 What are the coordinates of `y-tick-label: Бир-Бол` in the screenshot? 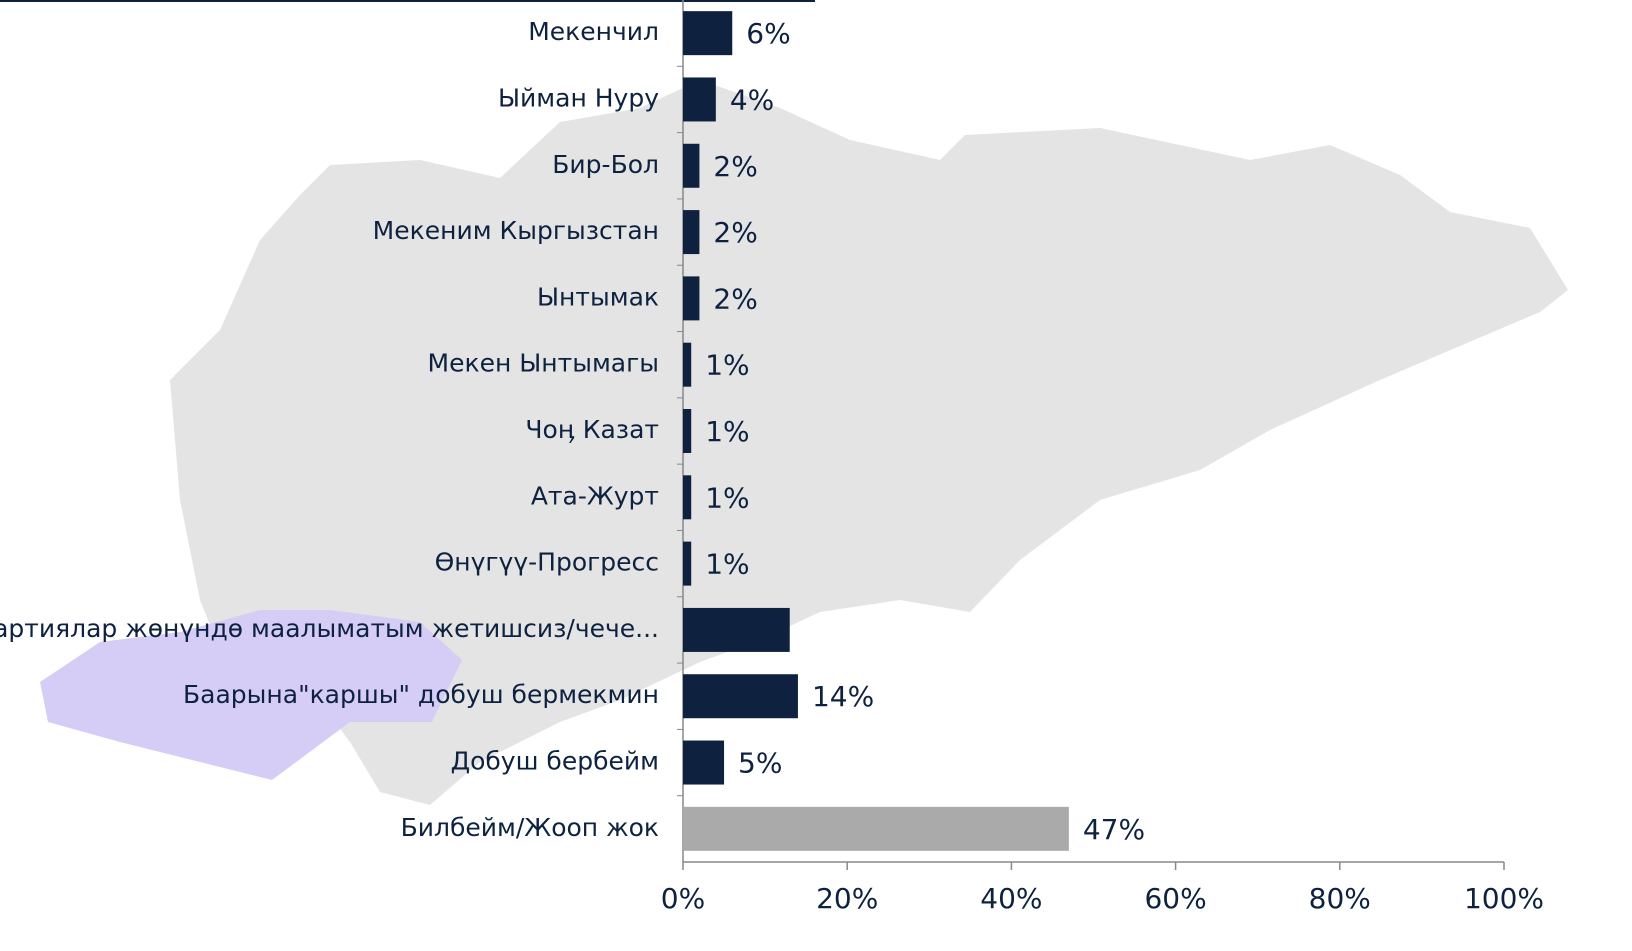 It's located at (605, 164).